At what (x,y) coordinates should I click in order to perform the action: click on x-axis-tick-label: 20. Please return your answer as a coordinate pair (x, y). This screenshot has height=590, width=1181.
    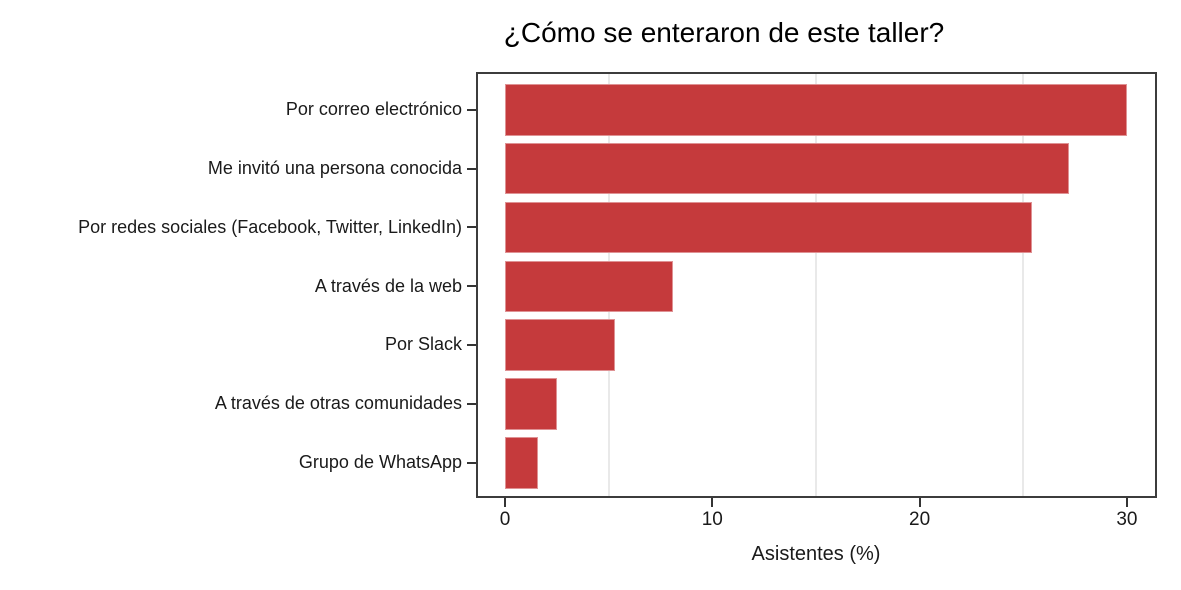
    Looking at the image, I should click on (920, 519).